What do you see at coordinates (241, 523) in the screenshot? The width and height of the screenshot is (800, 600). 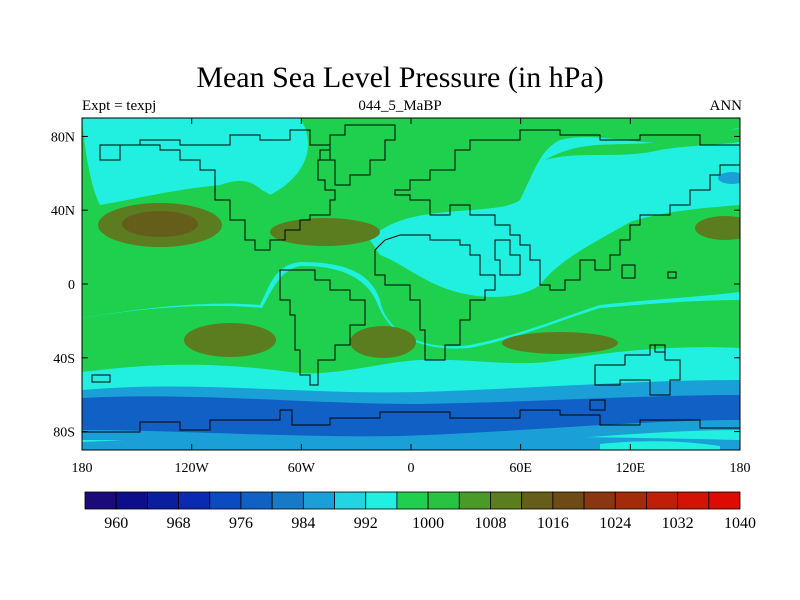 I see `colorbar-tick-label: 976` at bounding box center [241, 523].